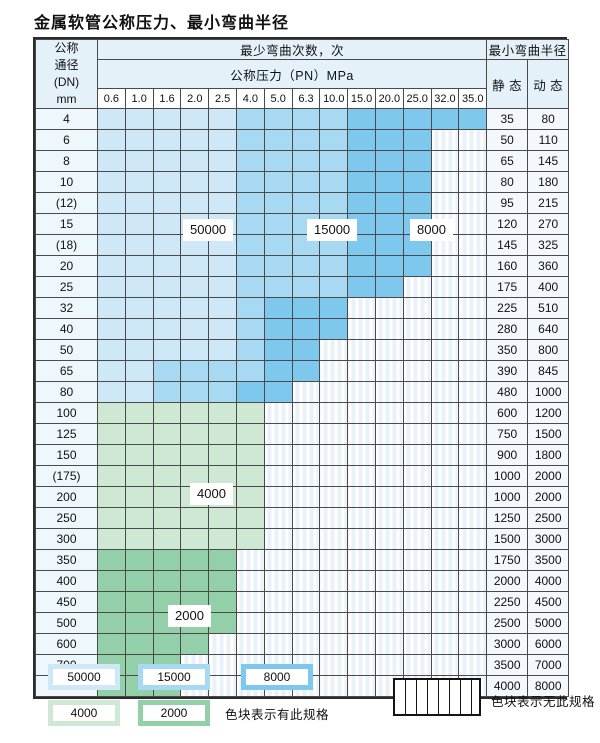 This screenshot has width=600, height=743. Describe the element at coordinates (292, 74) in the screenshot. I see `nominal-pressure-header: 公称压力（PN）MPa` at that location.